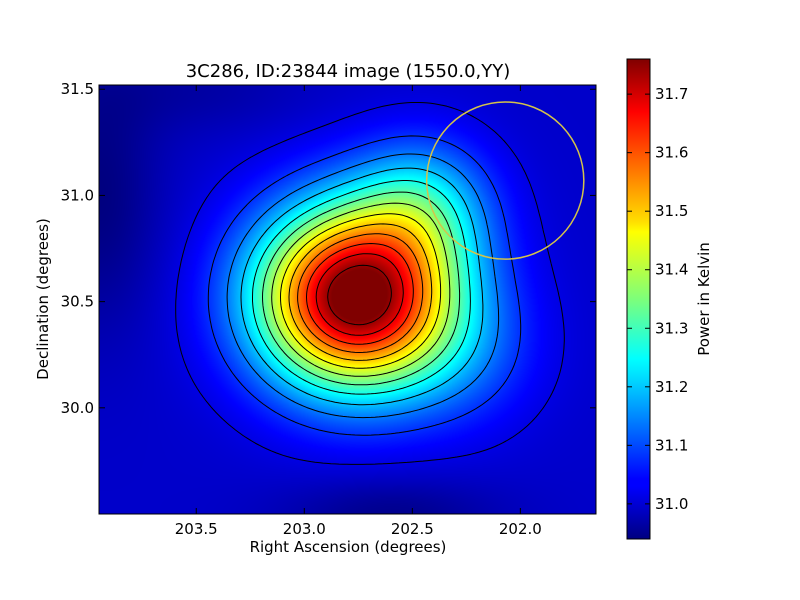 The image size is (800, 600). Describe the element at coordinates (348, 71) in the screenshot. I see `chart-title: 3C286, ID:23844 image (1550.0,YY)` at that location.